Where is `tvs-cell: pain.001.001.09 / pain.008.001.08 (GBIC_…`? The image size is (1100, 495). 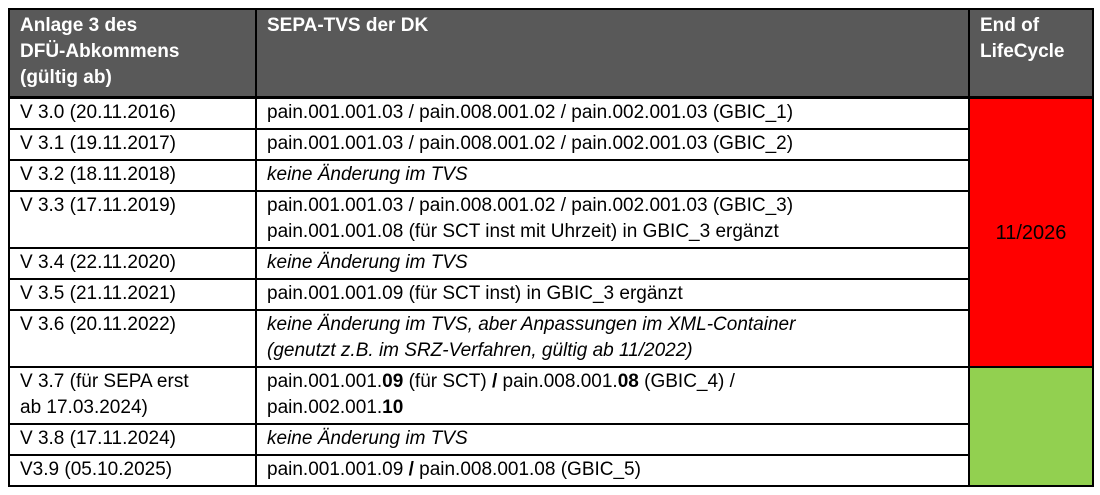 tvs-cell: pain.001.001.09 / pain.008.001.08 (GBIC_… is located at coordinates (612, 470).